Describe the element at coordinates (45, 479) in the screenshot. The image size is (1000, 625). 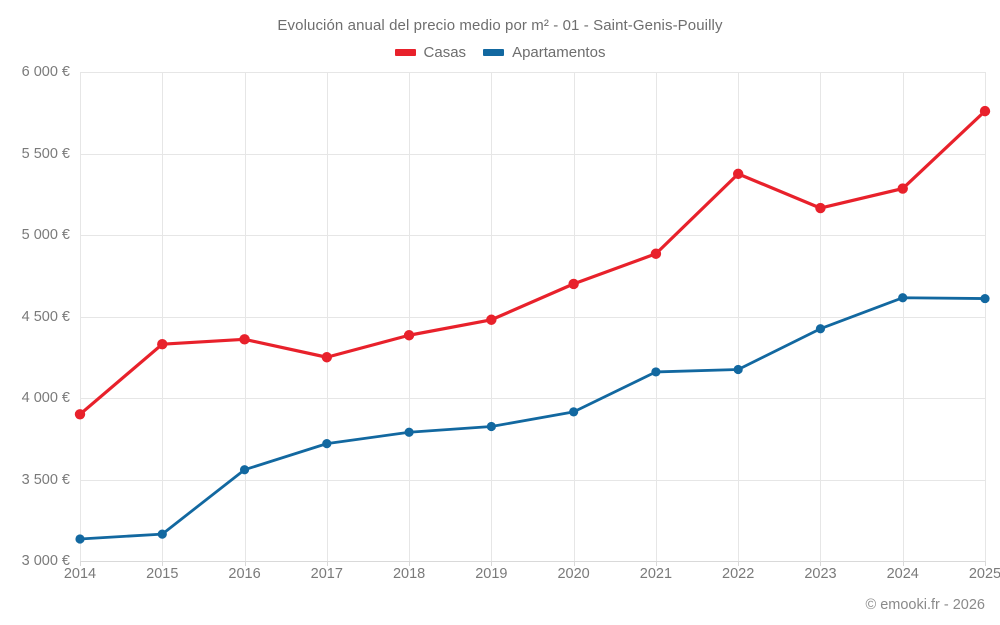
I see `y-axis-tick-label: 3 500 €` at that location.